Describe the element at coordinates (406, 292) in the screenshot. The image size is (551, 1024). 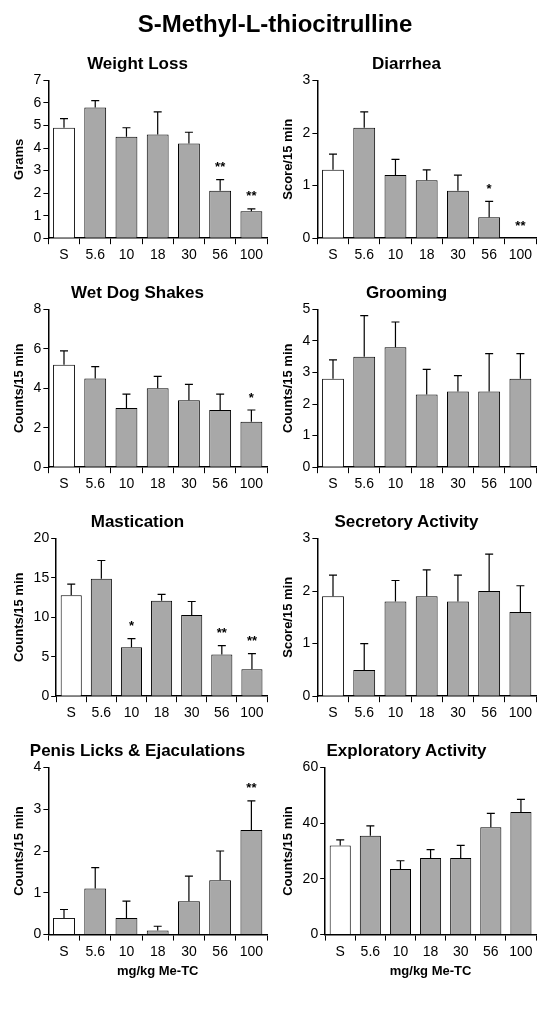
I see `chart-title: Grooming` at that location.